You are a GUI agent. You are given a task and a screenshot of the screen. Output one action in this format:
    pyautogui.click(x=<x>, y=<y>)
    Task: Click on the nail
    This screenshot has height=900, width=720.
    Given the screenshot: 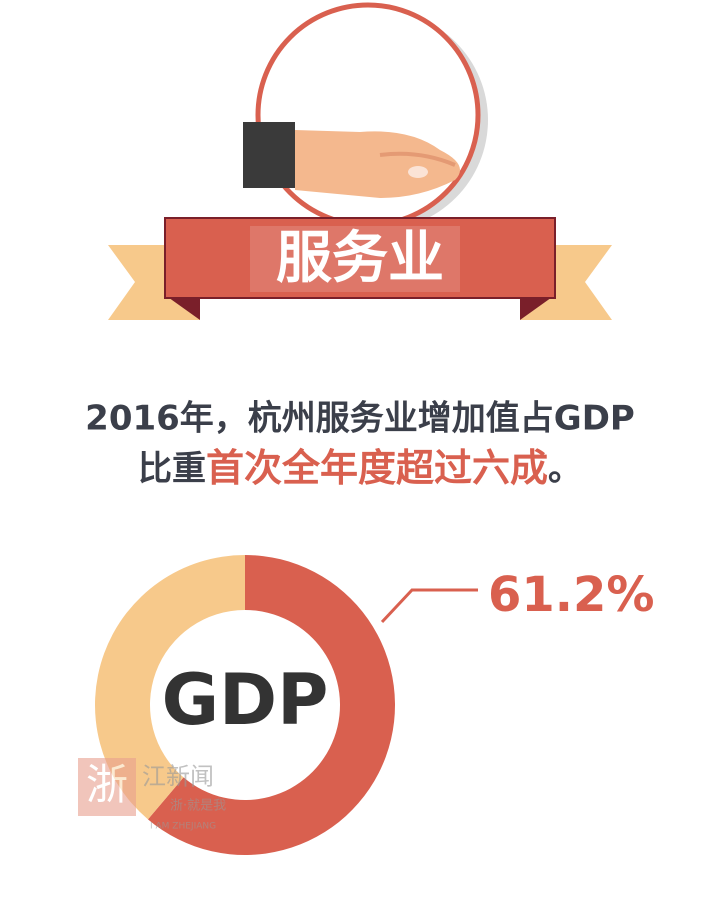 What is the action you would take?
    pyautogui.click(x=418, y=172)
    